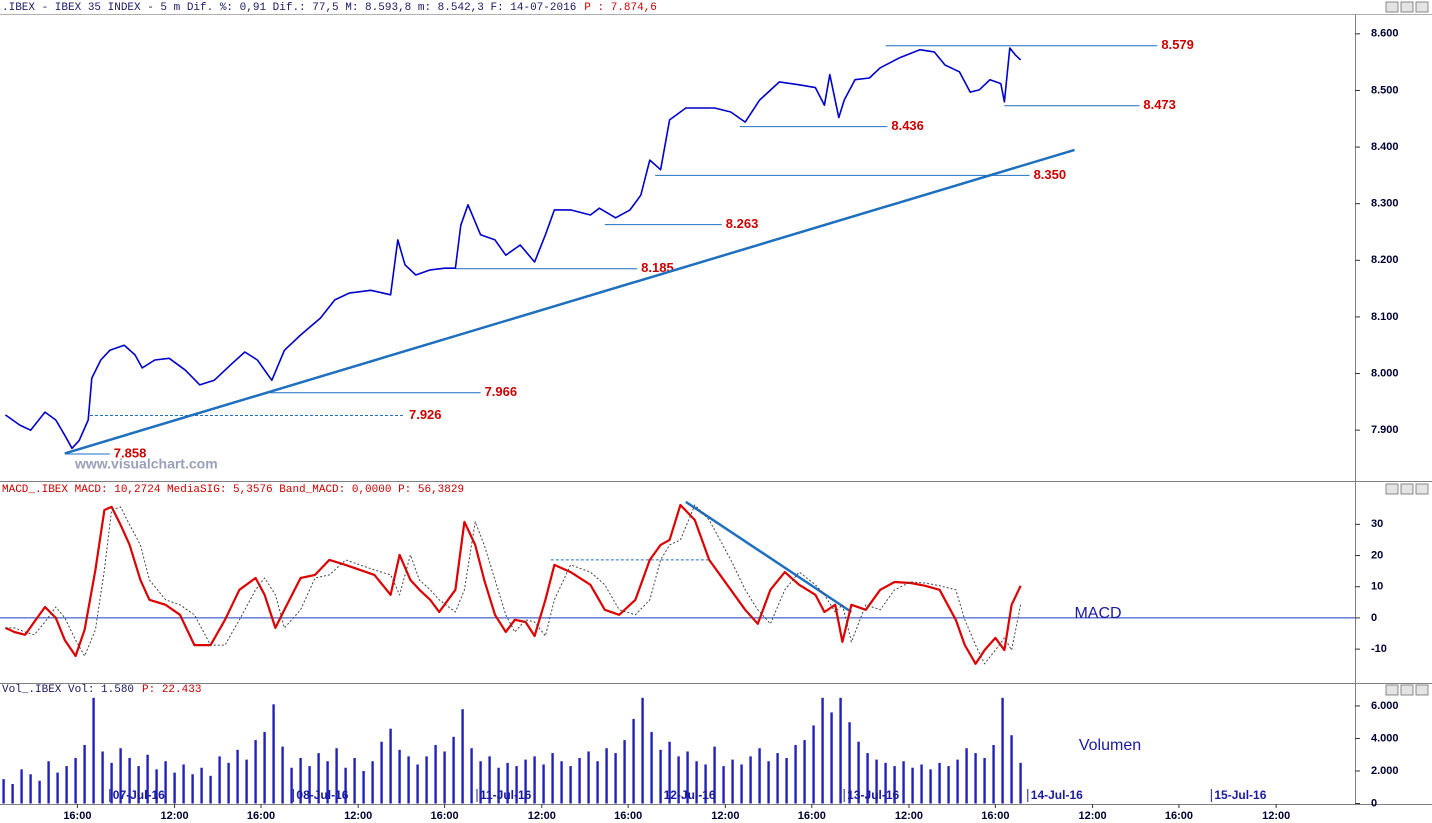  Describe the element at coordinates (1097, 613) in the screenshot. I see `panel-label: MACD` at that location.